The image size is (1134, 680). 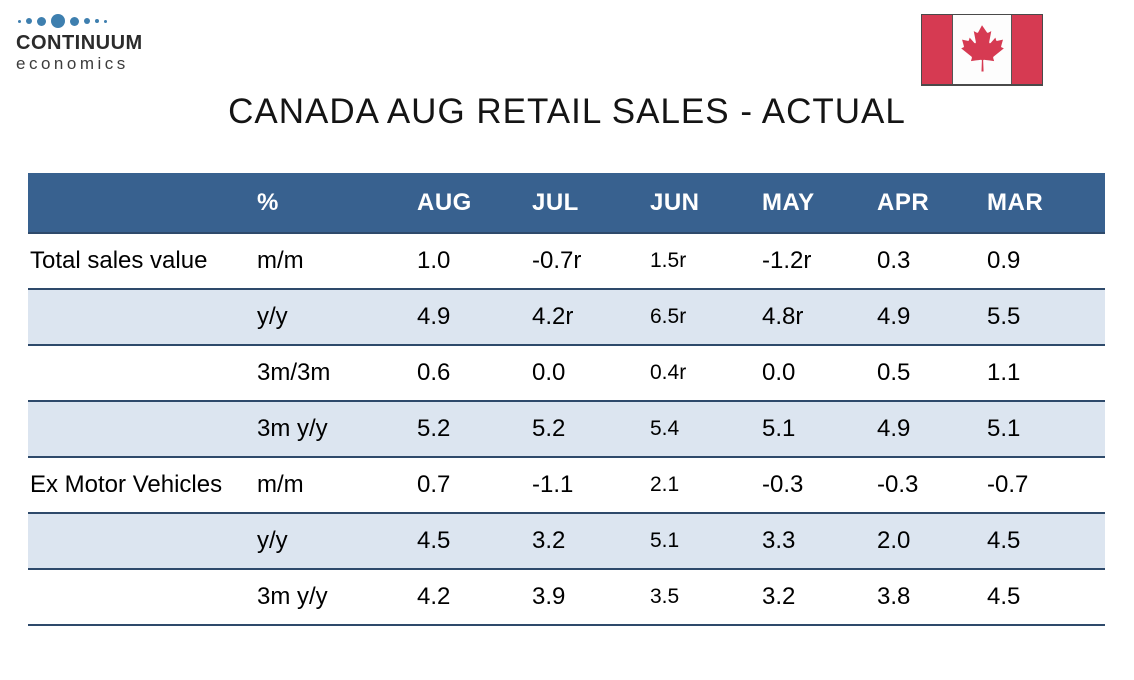 I want to click on table-row: 3m/3m 0.6 0.0 0.4r 0.0 0.5 1.1, so click(x=566, y=372).